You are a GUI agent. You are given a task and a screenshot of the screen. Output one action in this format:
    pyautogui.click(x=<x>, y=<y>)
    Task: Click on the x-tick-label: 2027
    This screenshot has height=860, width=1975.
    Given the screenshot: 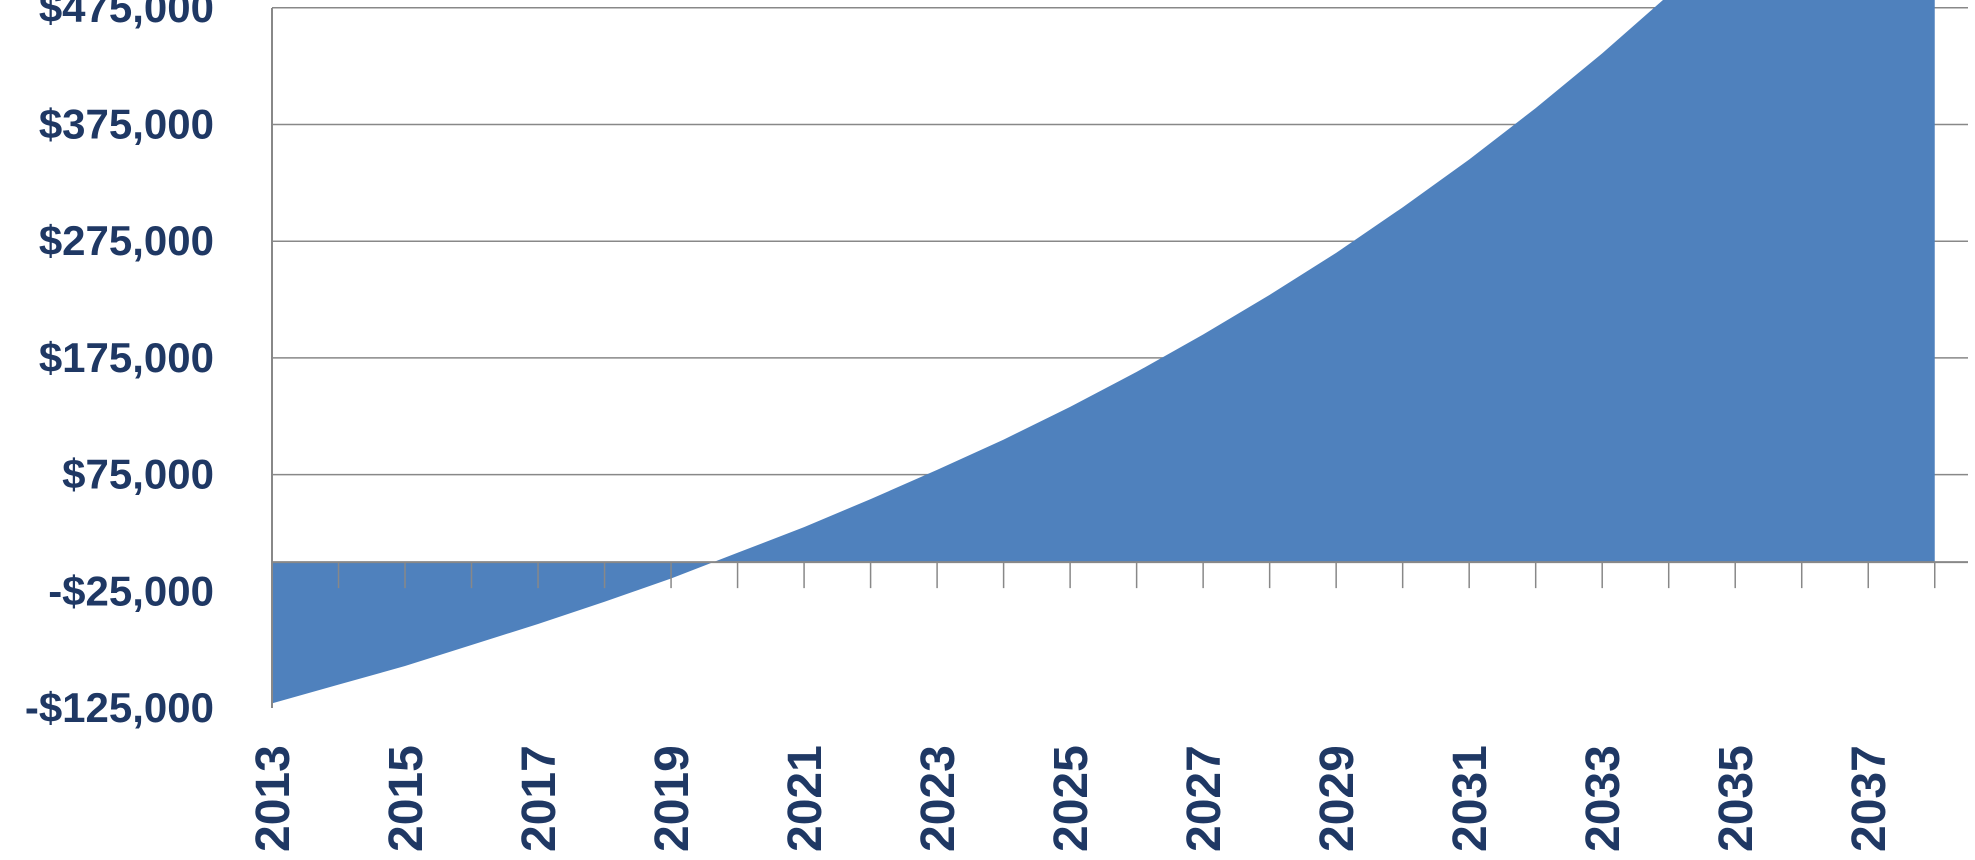 What is the action you would take?
    pyautogui.click(x=1204, y=798)
    